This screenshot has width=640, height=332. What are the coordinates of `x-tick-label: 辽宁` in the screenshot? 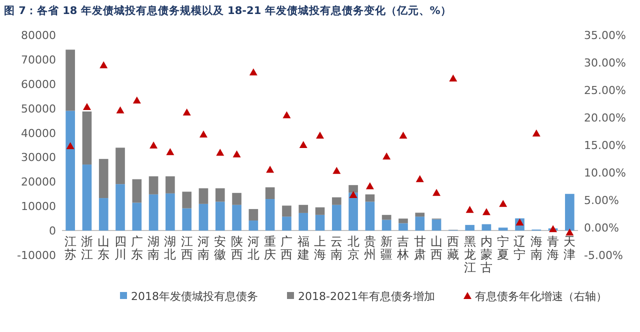 It's located at (520, 248).